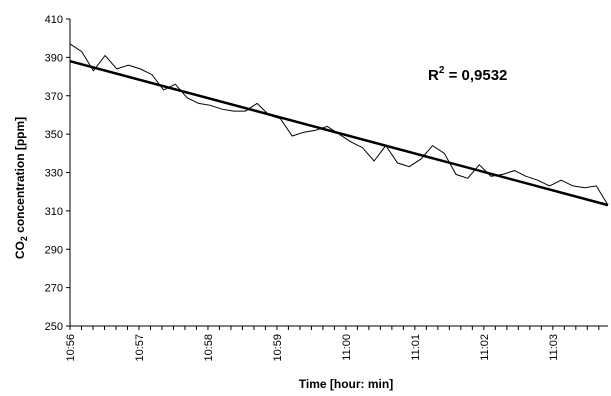 The image size is (611, 396). What do you see at coordinates (416, 347) in the screenshot?
I see `x-tick-label: 11:01` at bounding box center [416, 347].